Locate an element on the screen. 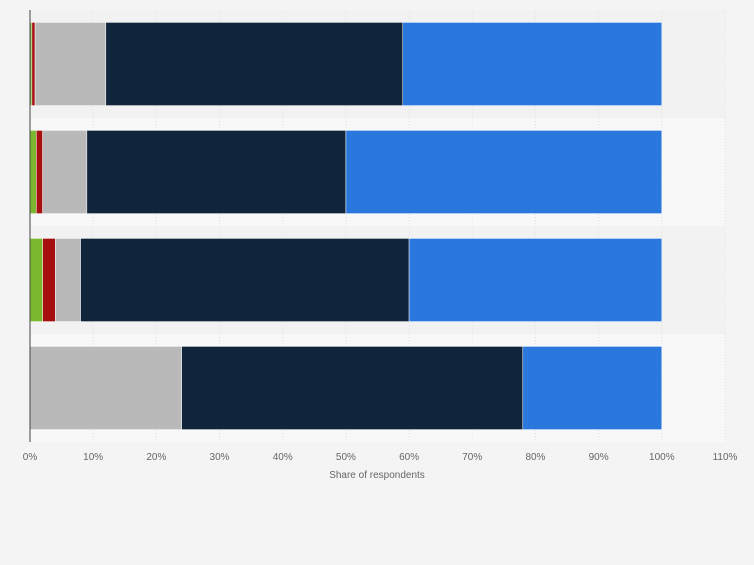 The height and width of the screenshot is (565, 754). x-tick-label: 50% is located at coordinates (346, 457).